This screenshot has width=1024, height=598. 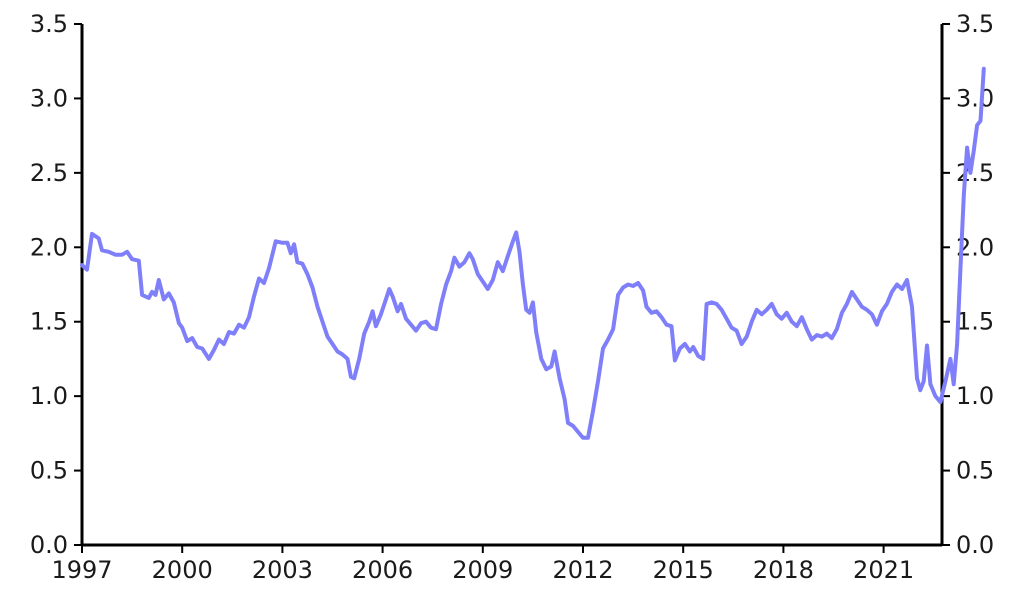 What do you see at coordinates (49, 471) in the screenshot?
I see `left-tick-label: 0.5` at bounding box center [49, 471].